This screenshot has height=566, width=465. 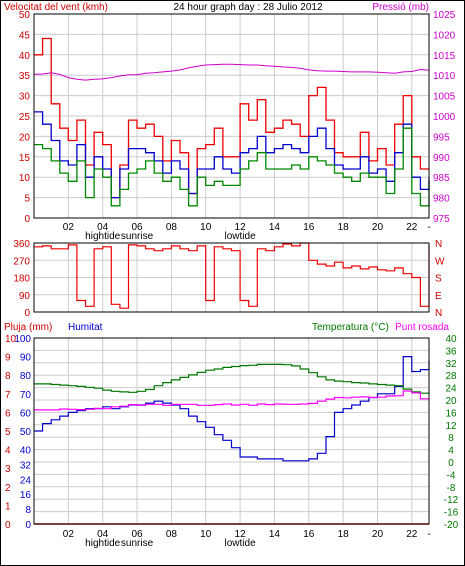 I want to click on rain-tick-label: 3, so click(x=8, y=469).